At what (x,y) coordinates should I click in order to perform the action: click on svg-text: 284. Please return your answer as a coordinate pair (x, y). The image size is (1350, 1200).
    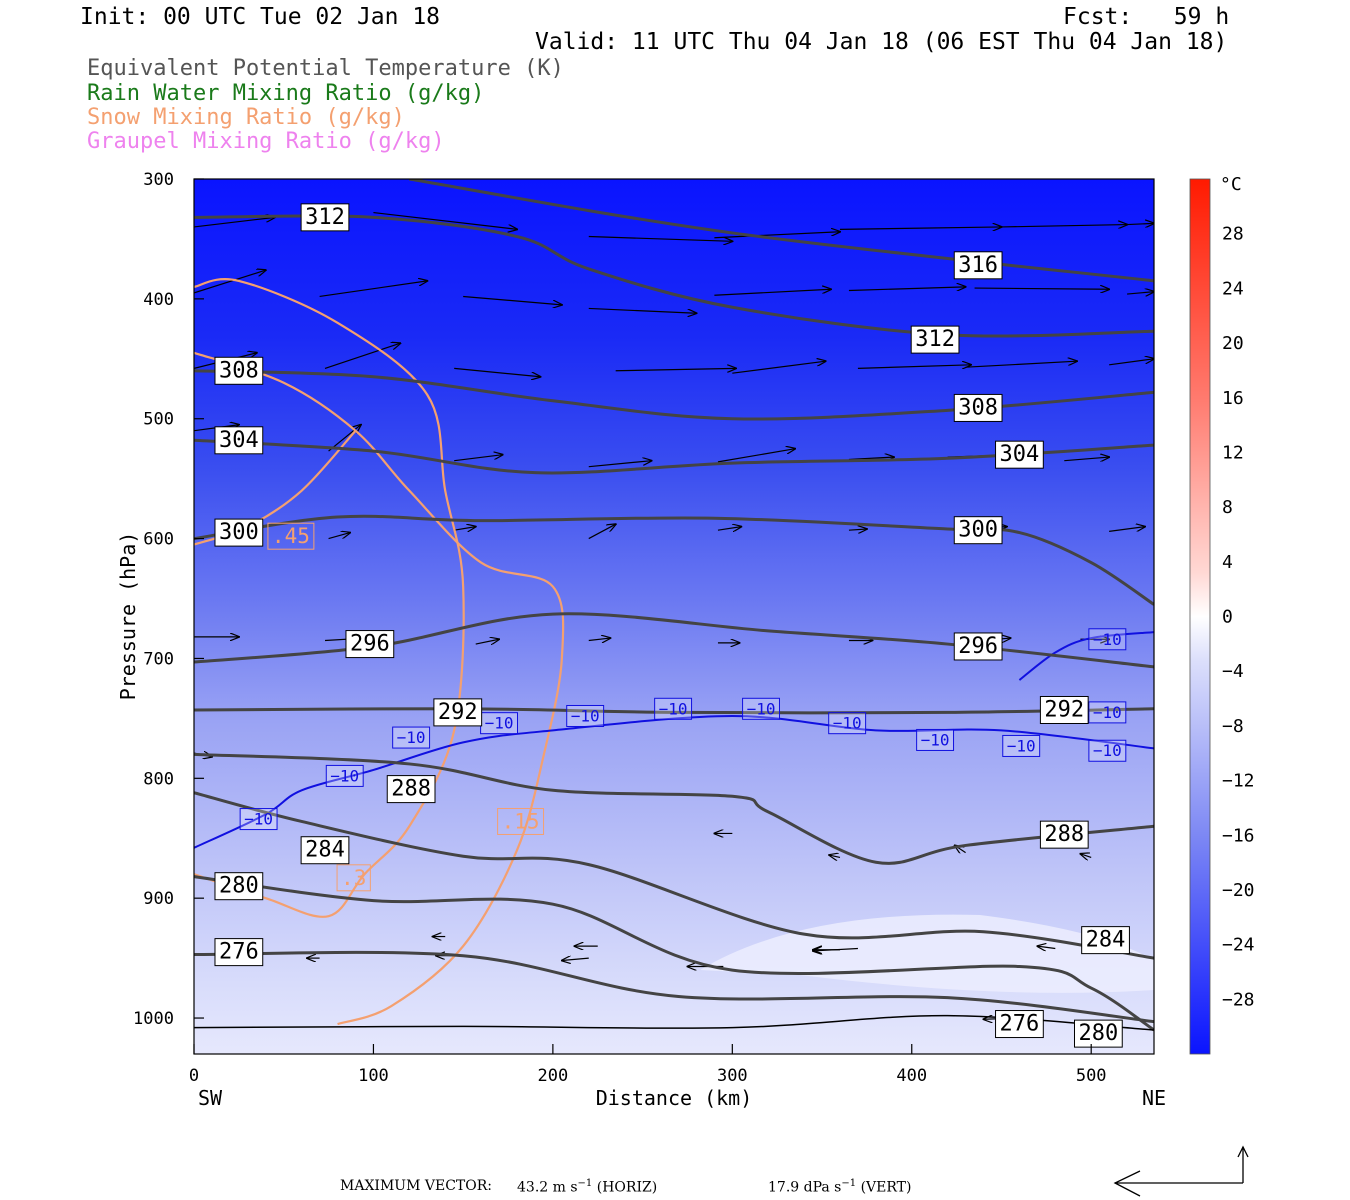
    Looking at the image, I should click on (1106, 940).